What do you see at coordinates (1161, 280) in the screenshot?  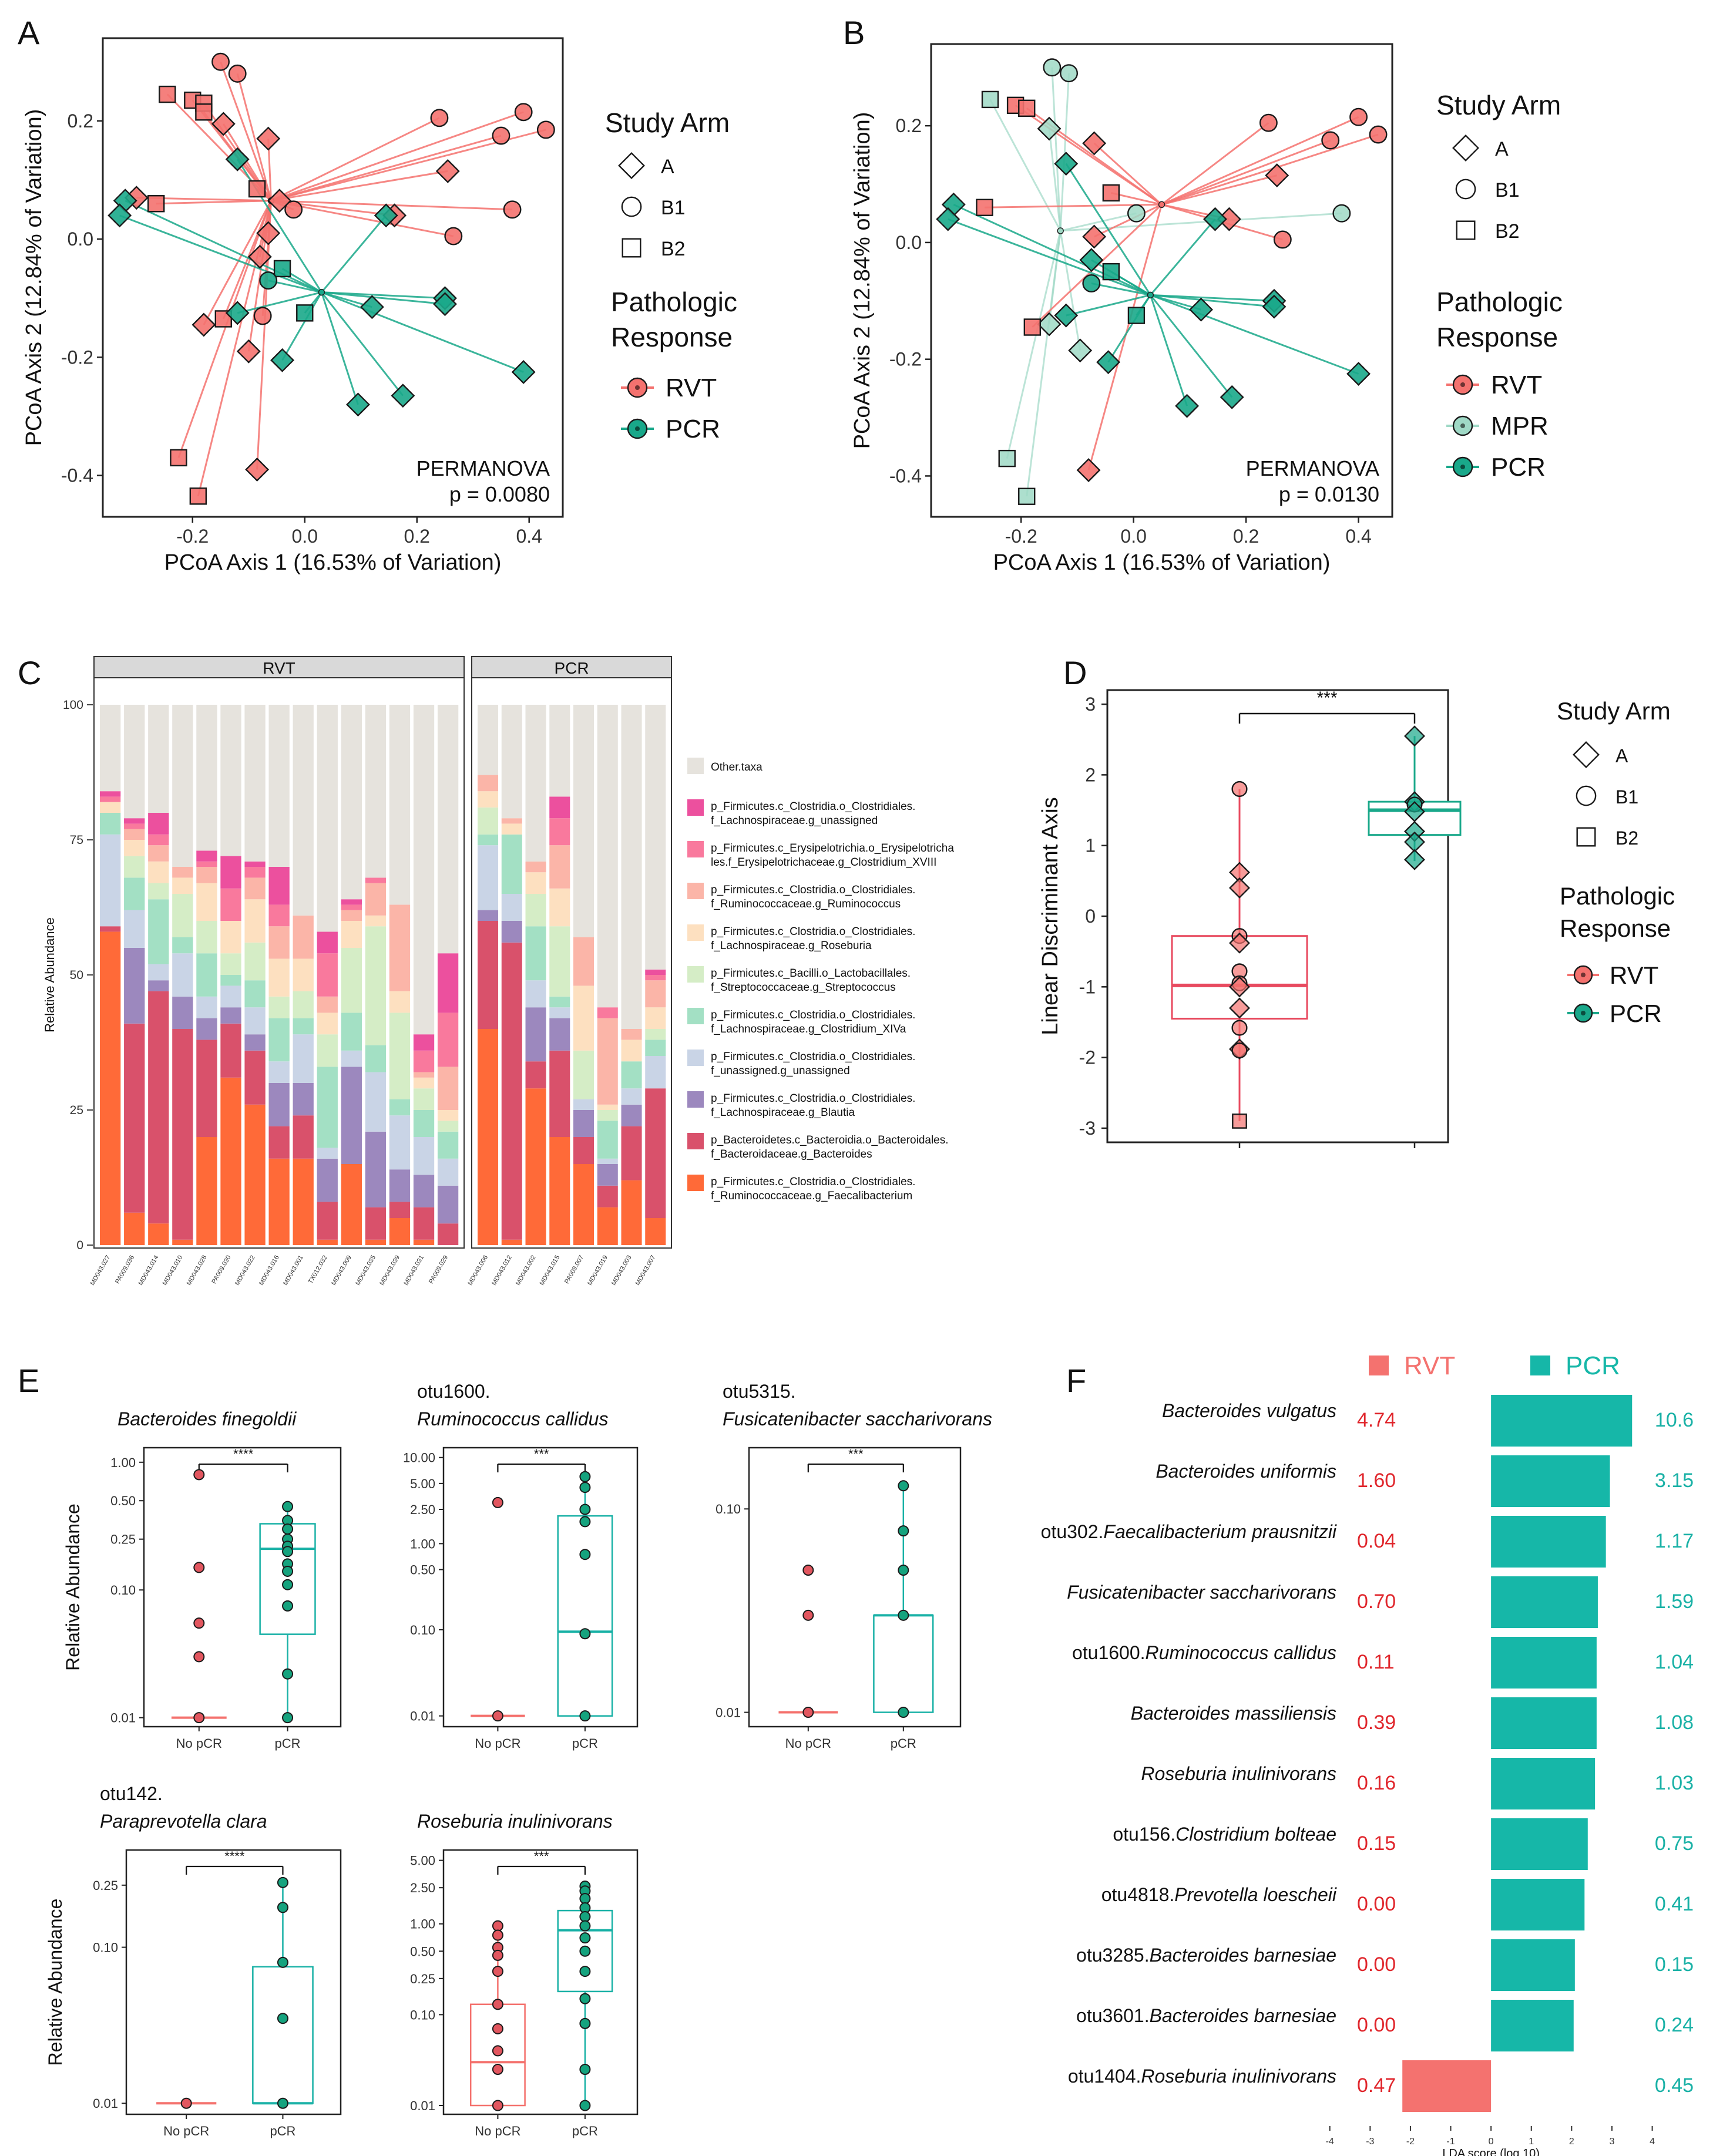 I see `plot-frame` at bounding box center [1161, 280].